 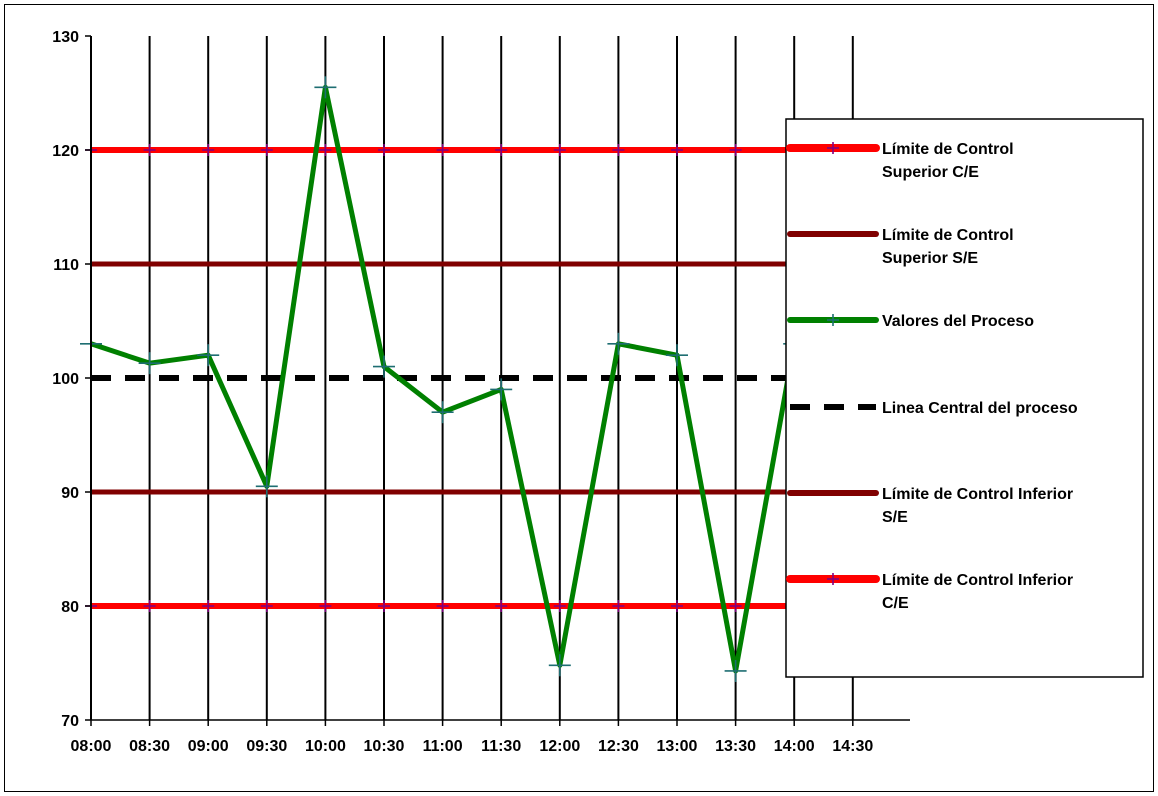 I want to click on x-tick-label: 08:00, so click(x=91, y=746).